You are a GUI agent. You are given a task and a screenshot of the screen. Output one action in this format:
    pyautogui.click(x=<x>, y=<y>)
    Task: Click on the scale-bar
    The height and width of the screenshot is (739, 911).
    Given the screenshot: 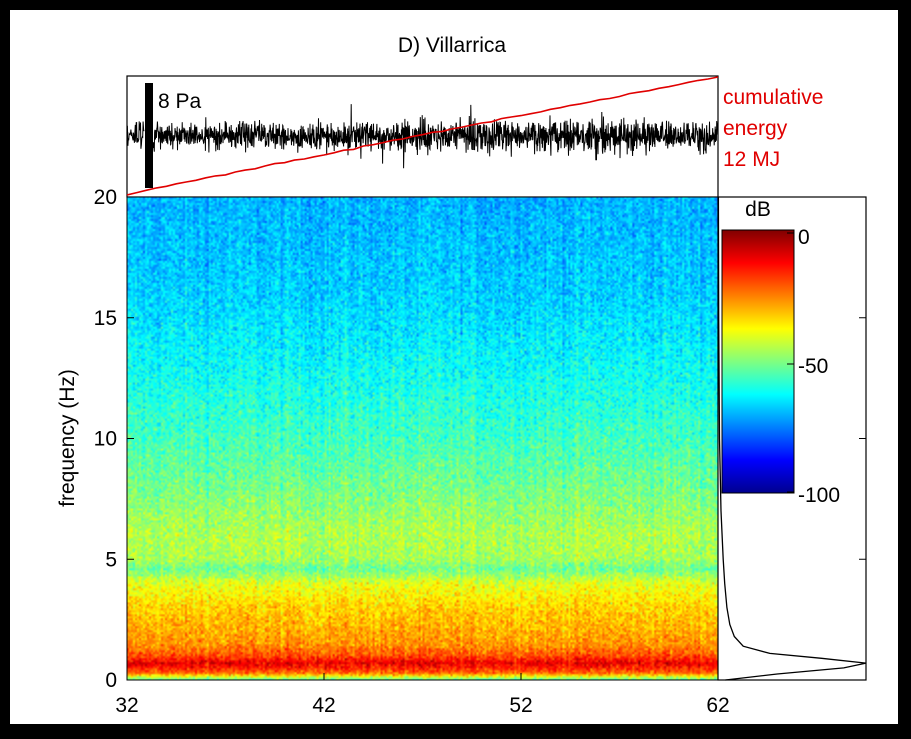 What is the action you would take?
    pyautogui.click(x=149, y=135)
    